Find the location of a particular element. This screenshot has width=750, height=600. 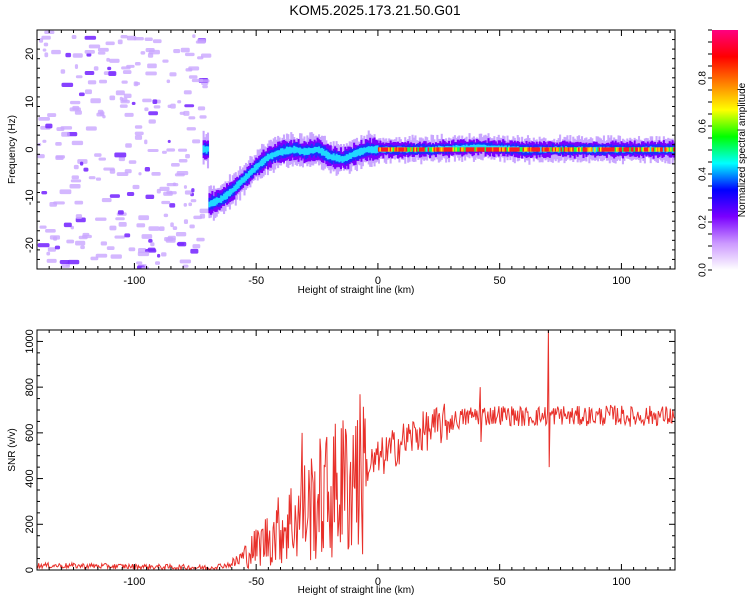

x-tick-label: -50 is located at coordinates (256, 281).